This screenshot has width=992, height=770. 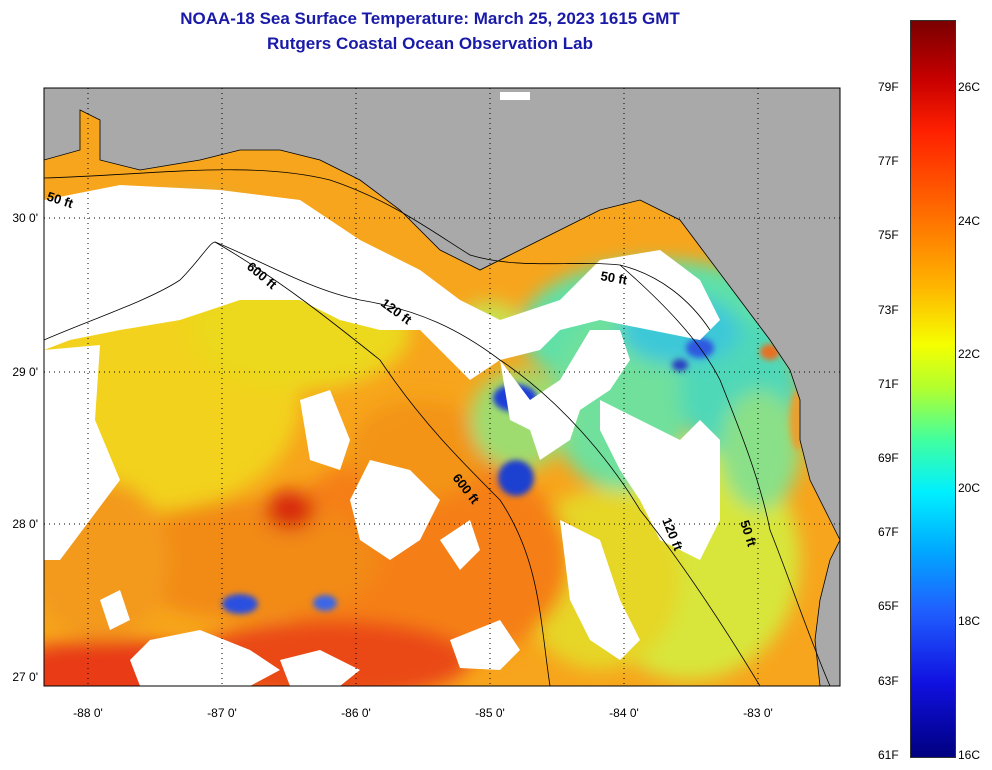 What do you see at coordinates (430, 43) in the screenshot?
I see `map-subtitle: Rutgers Coastal Ocean Observation Lab` at bounding box center [430, 43].